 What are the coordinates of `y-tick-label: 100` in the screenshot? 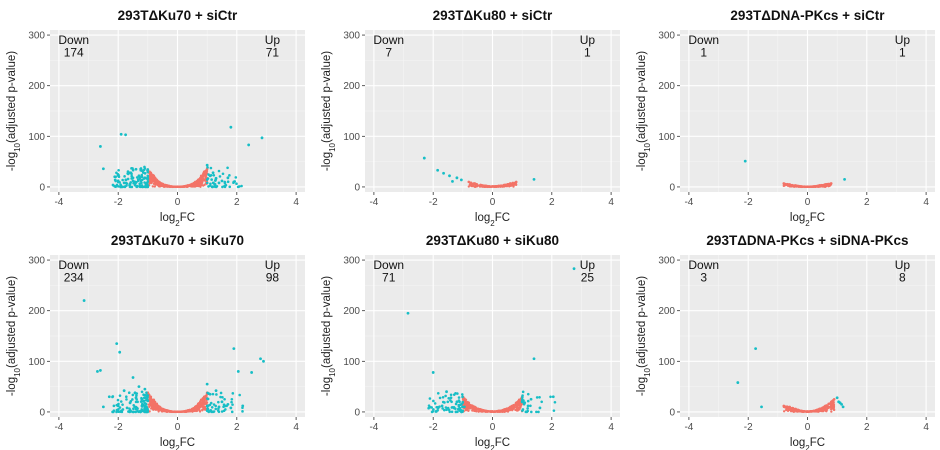 It's located at (351, 362).